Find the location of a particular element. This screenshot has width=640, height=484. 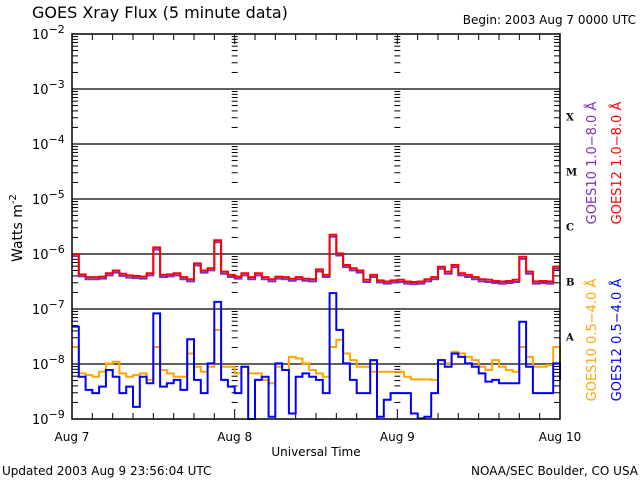

series-line-goes10-0-5-4-0- is located at coordinates (316, 356).